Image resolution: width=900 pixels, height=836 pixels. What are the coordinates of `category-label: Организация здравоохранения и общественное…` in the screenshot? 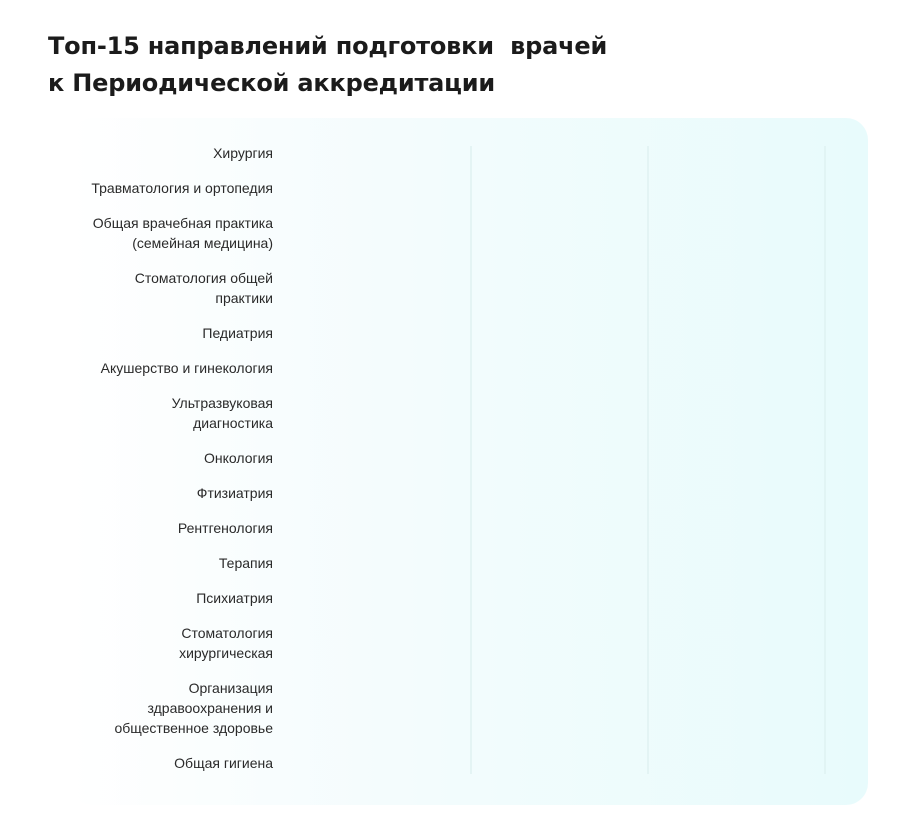 It's located at (193, 708).